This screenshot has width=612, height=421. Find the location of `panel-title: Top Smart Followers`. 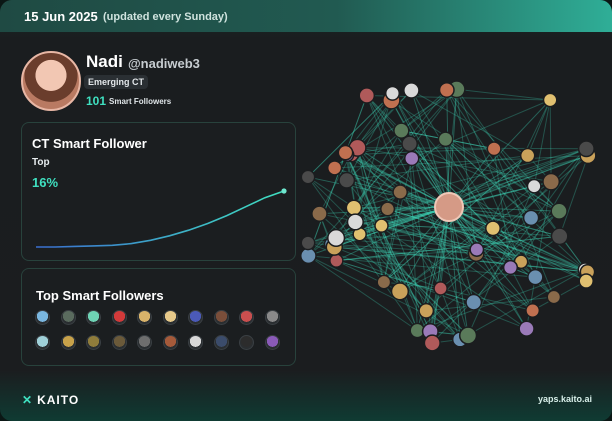

panel-title: Top Smart Followers is located at coordinates (100, 295).